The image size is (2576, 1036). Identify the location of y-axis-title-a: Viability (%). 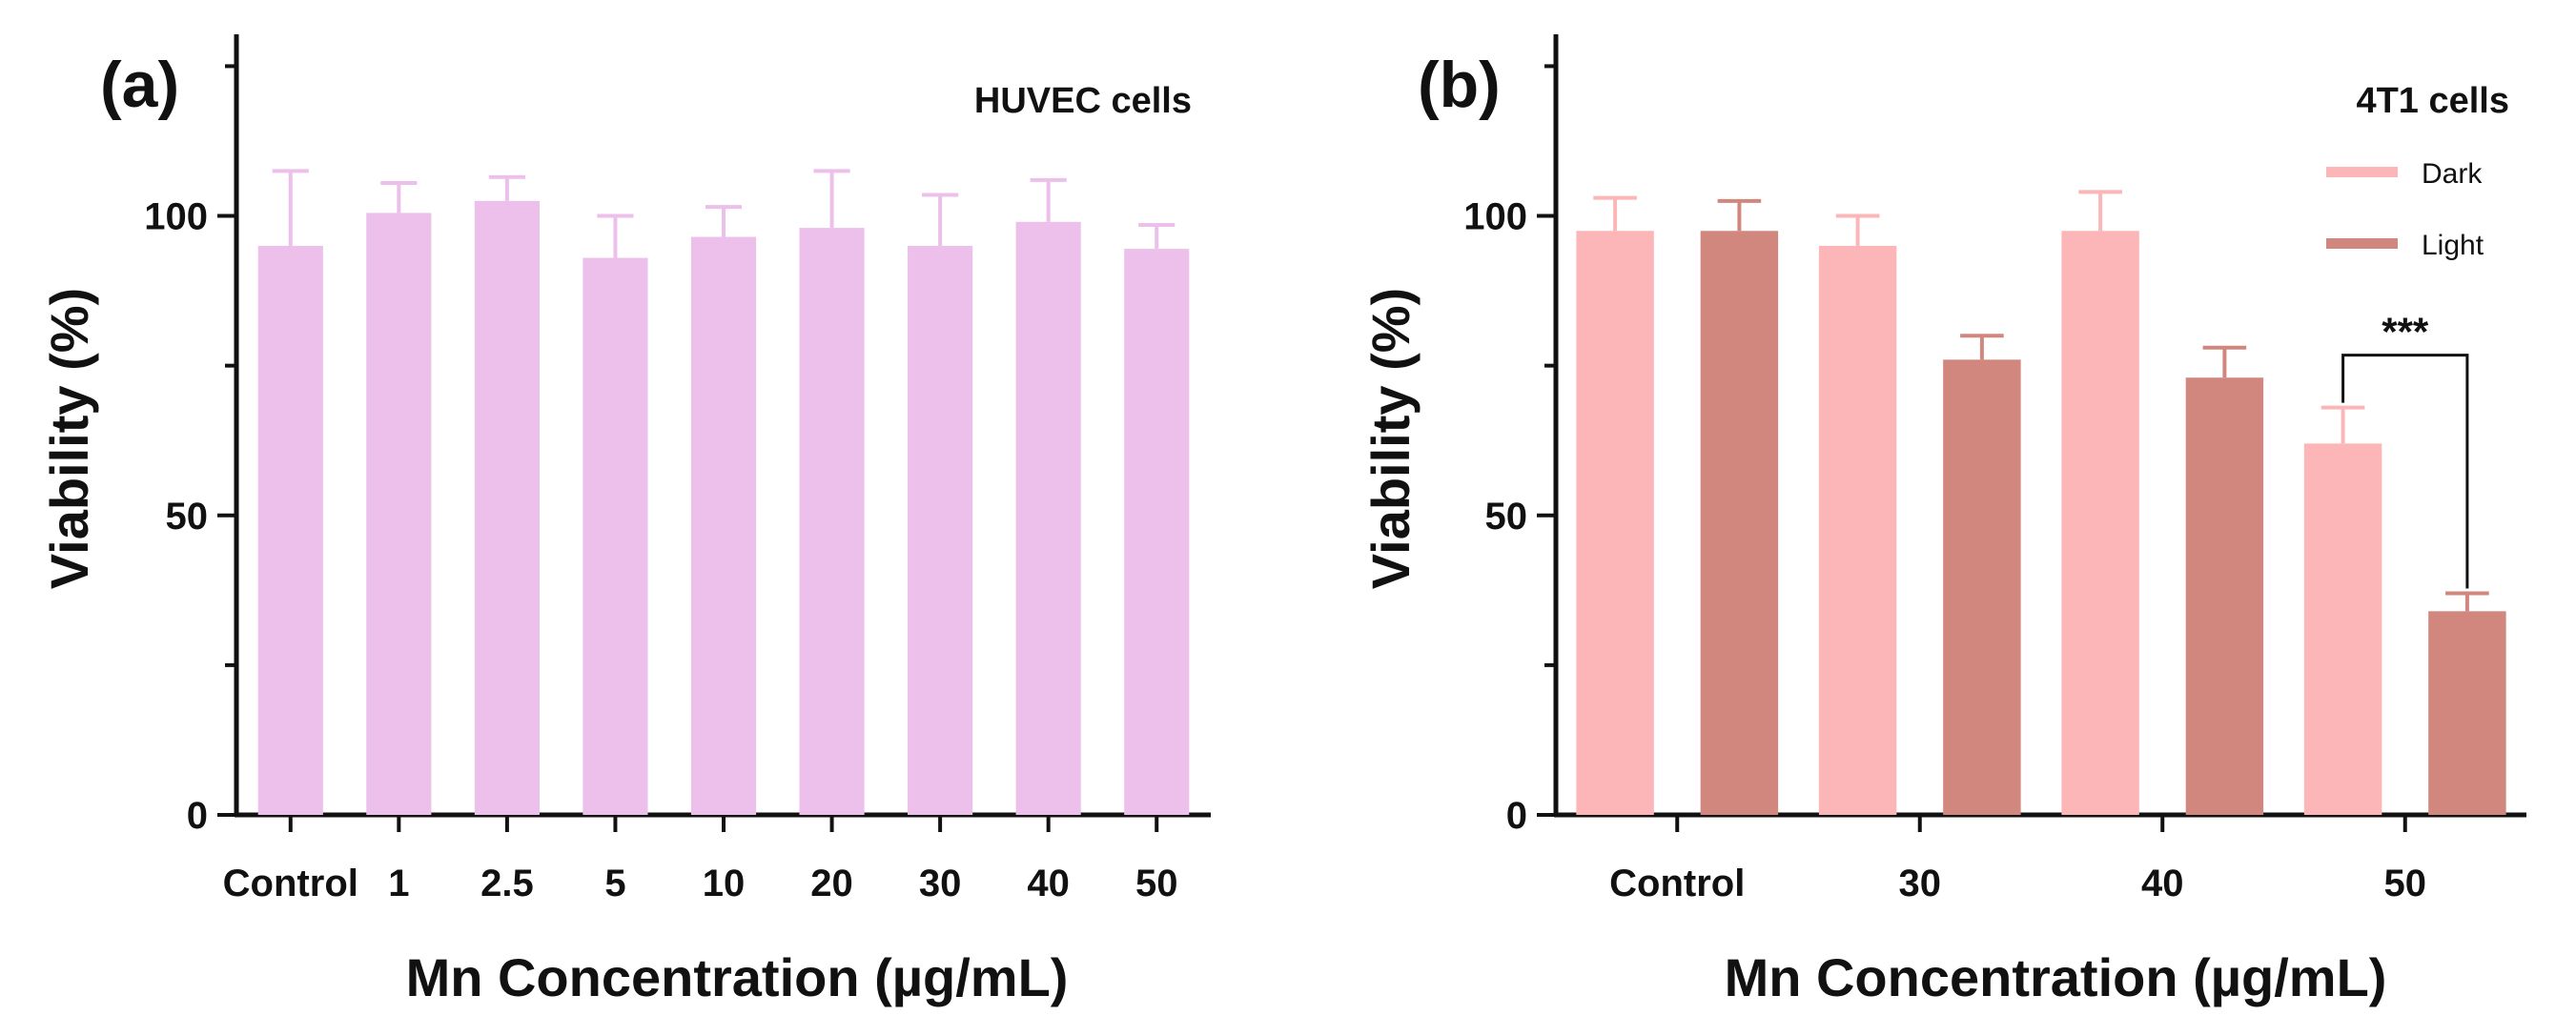
(69, 438).